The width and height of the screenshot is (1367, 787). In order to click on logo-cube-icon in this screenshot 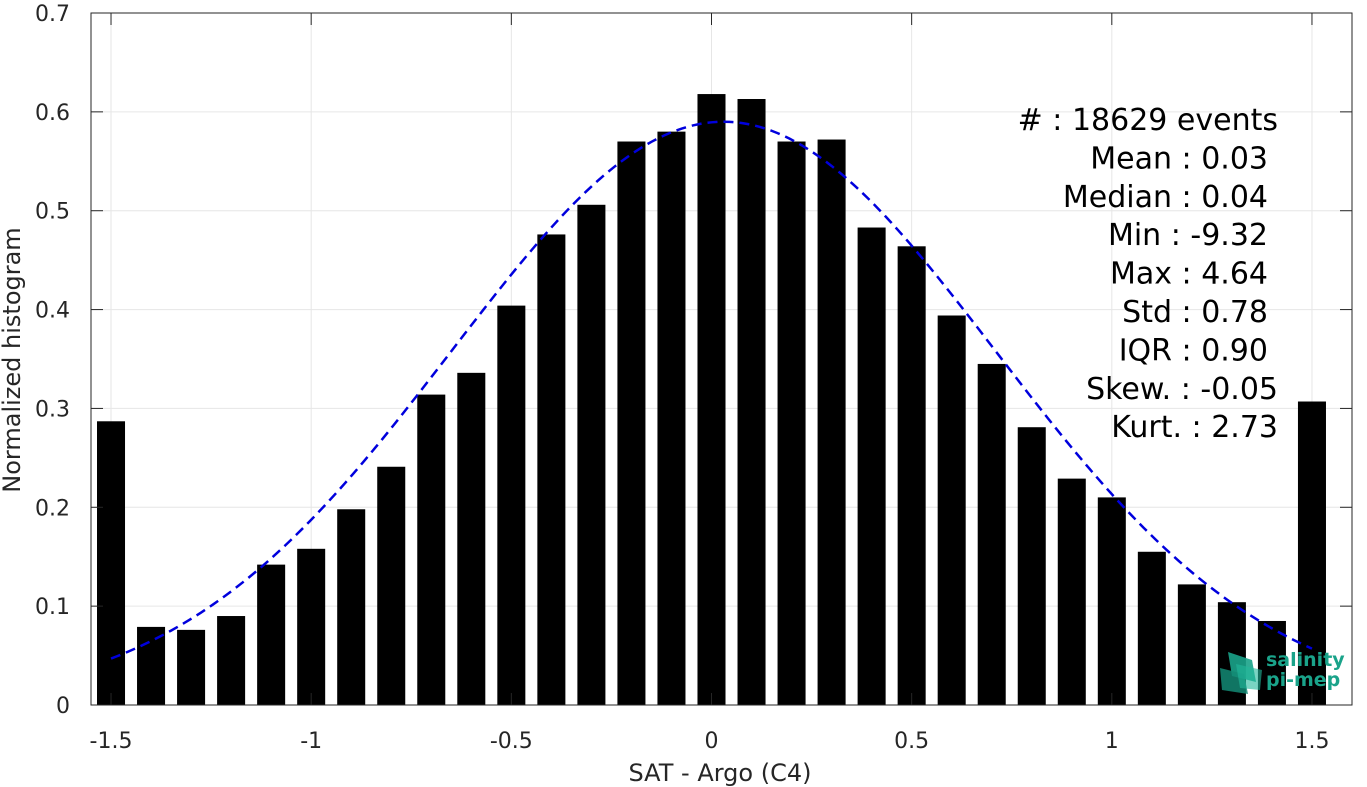, I will do `click(1241, 673)`.